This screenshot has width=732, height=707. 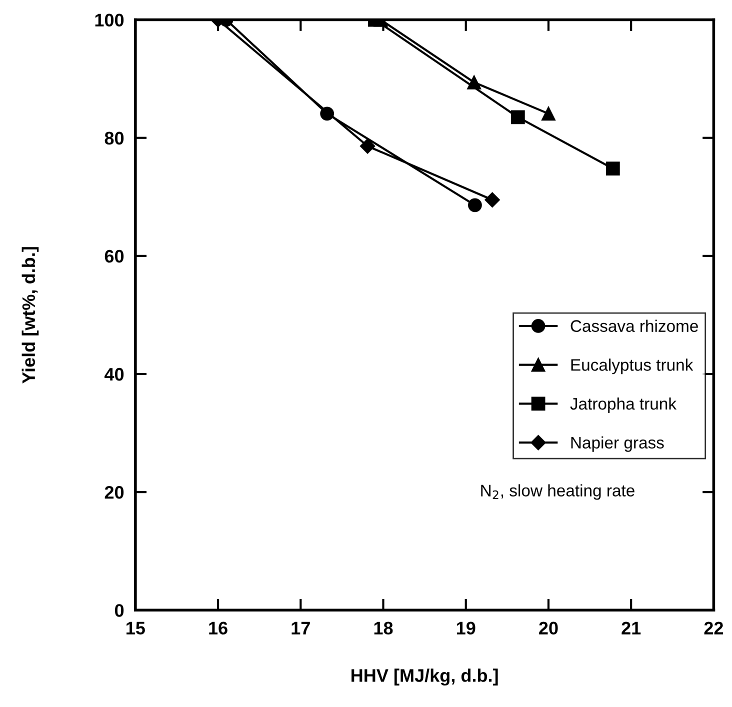 I want to click on x-tick-label: 22, so click(x=714, y=628).